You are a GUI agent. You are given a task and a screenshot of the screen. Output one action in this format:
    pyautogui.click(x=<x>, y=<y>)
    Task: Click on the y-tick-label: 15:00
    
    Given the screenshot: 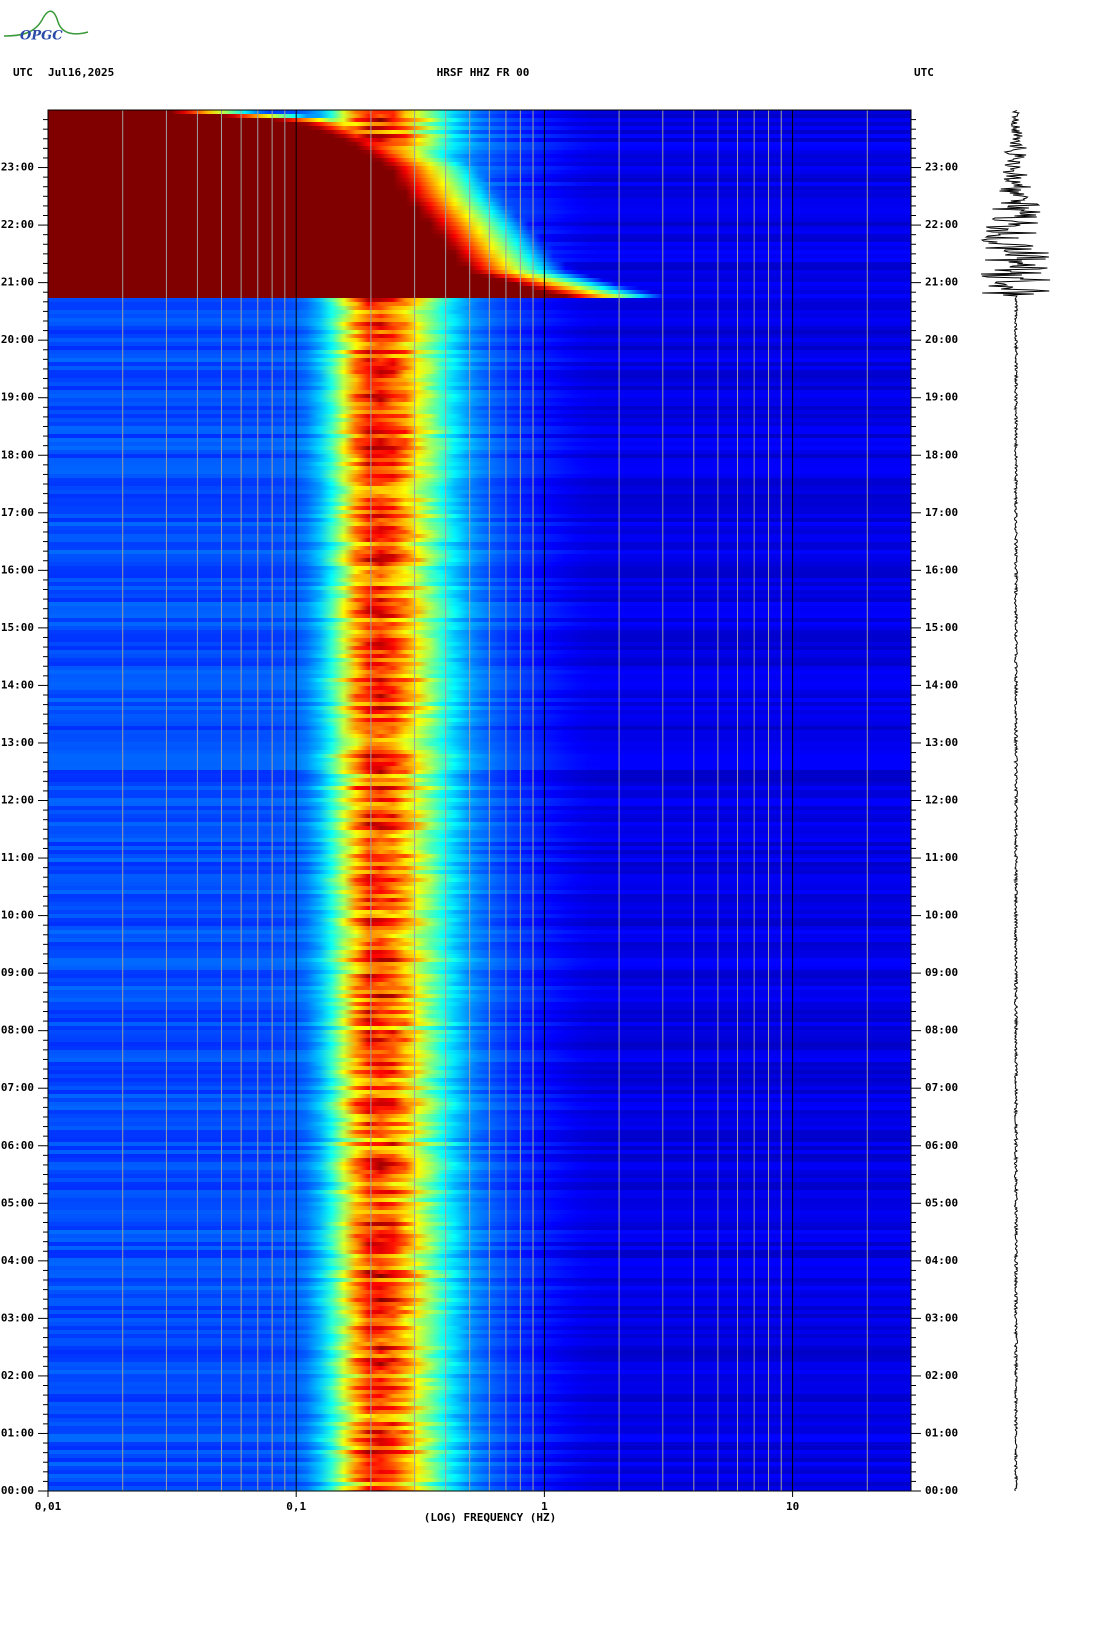 What is the action you would take?
    pyautogui.click(x=941, y=627)
    